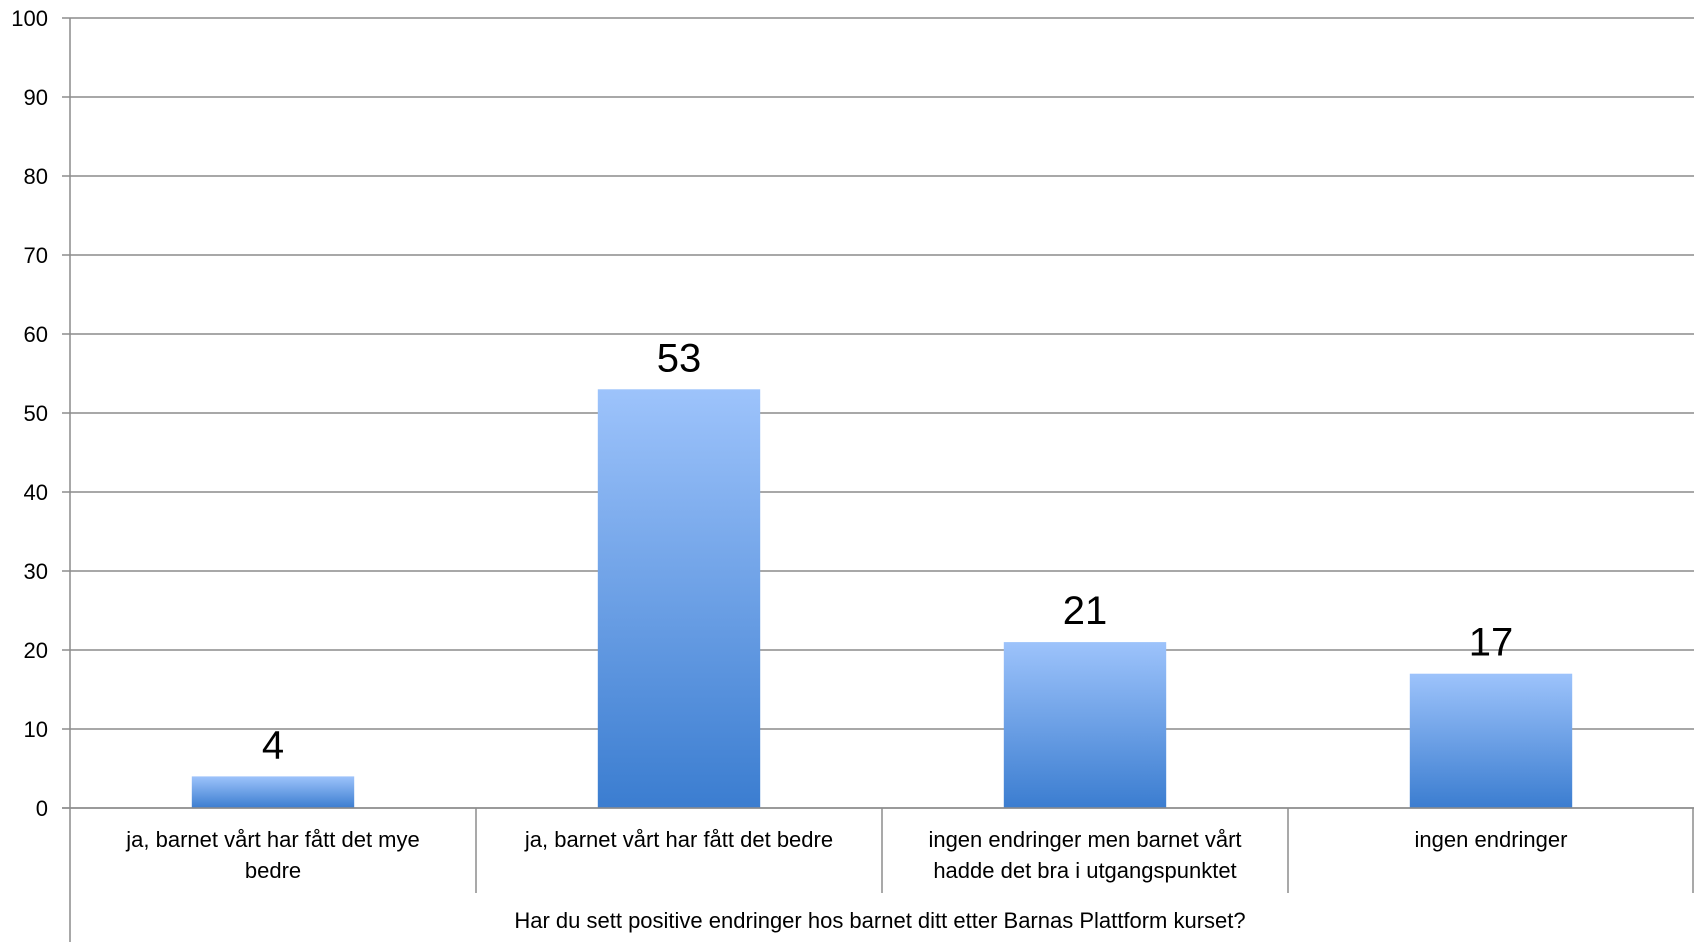 The height and width of the screenshot is (942, 1694). I want to click on y-tick-label: 60, so click(36, 334).